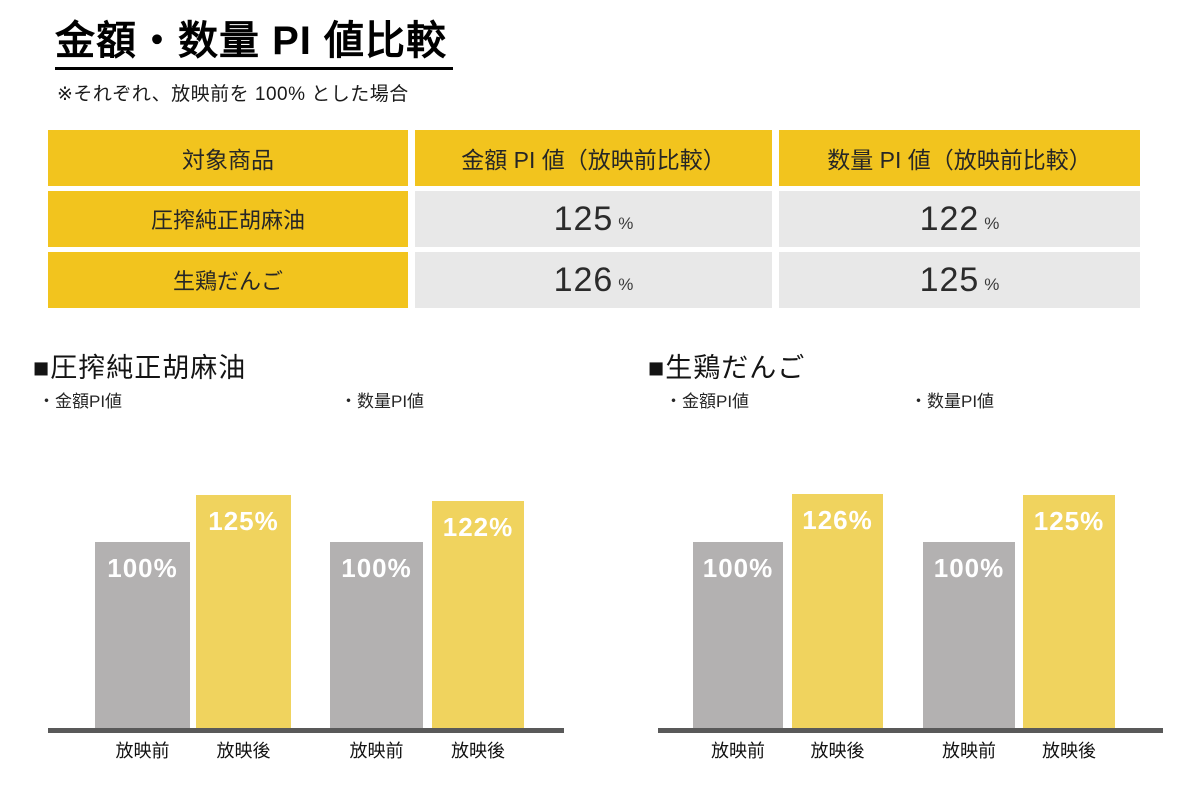 Image resolution: width=1200 pixels, height=800 pixels. Describe the element at coordinates (382, 401) in the screenshot. I see `chart1-legend-quantity: ・数量PI値` at that location.